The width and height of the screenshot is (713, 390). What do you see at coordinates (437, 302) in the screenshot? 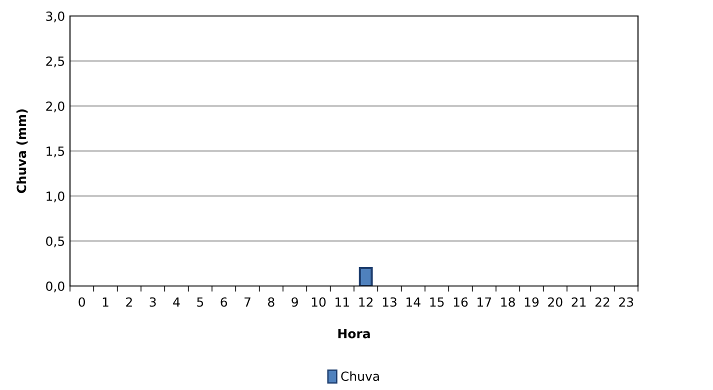
I see `x-tick-label: 15` at bounding box center [437, 302].